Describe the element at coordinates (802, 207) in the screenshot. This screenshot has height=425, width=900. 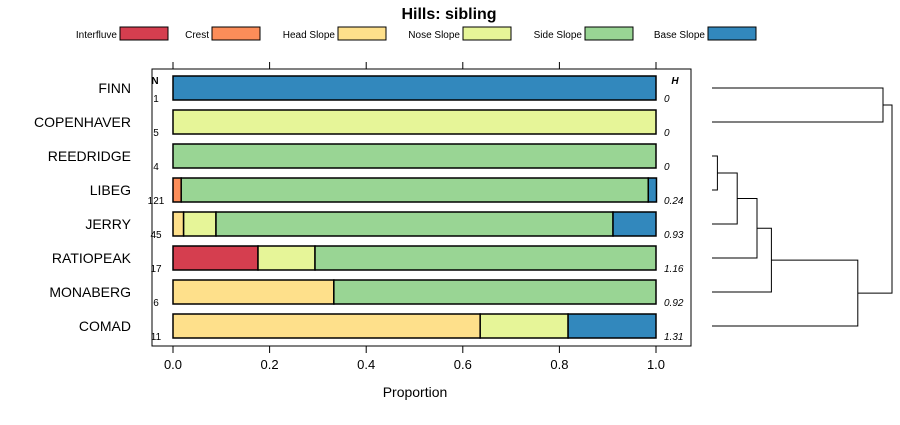
I see `dendrogram` at that location.